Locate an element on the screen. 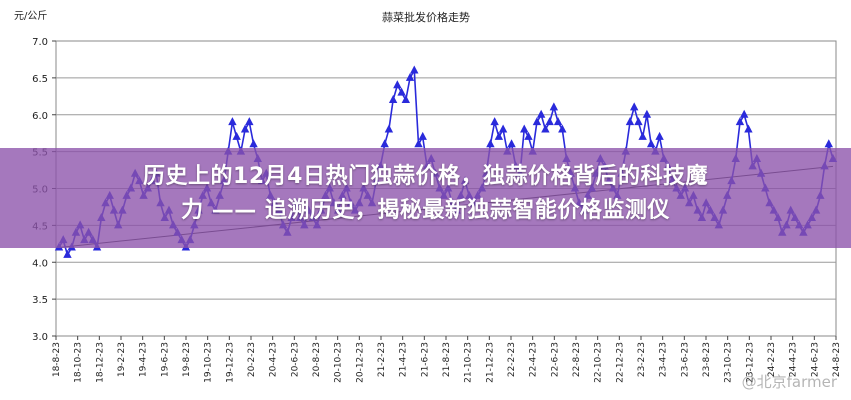 This screenshot has height=400, width=851. x-tick-label: 22-6-23 is located at coordinates (555, 359).